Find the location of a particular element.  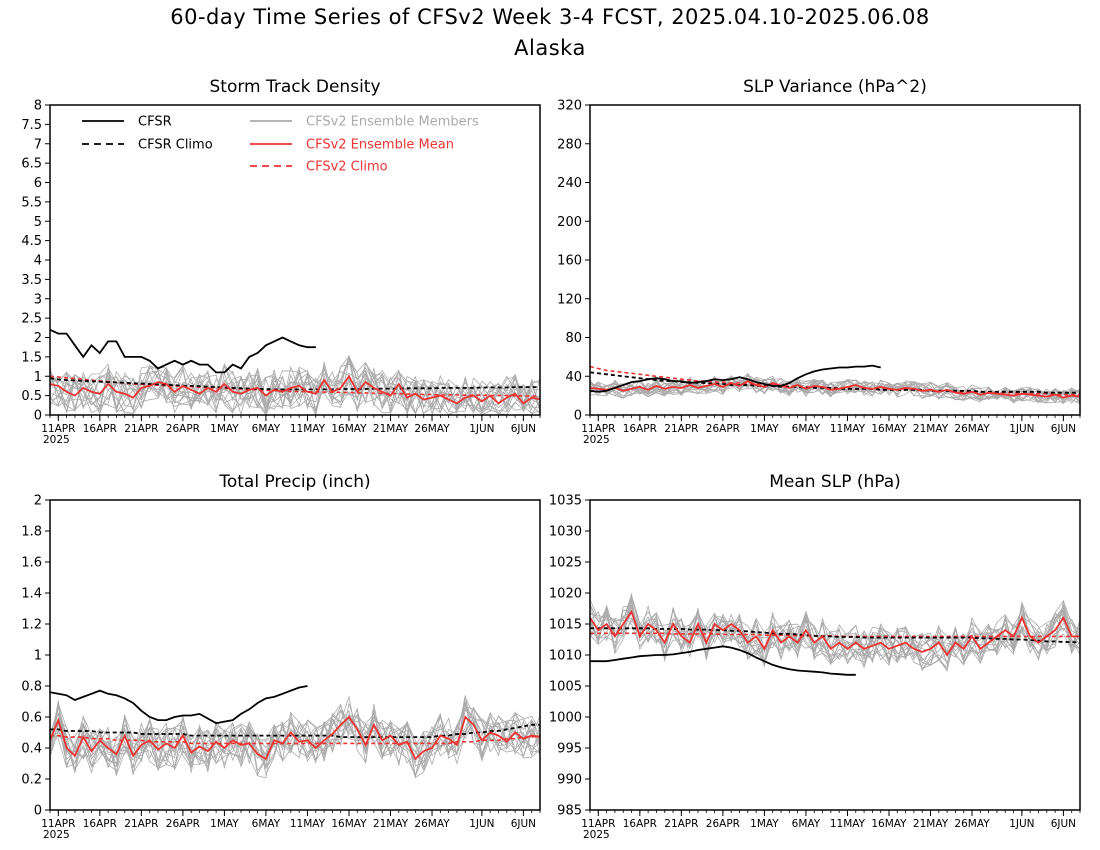

y-tick-label: 995 is located at coordinates (569, 749).